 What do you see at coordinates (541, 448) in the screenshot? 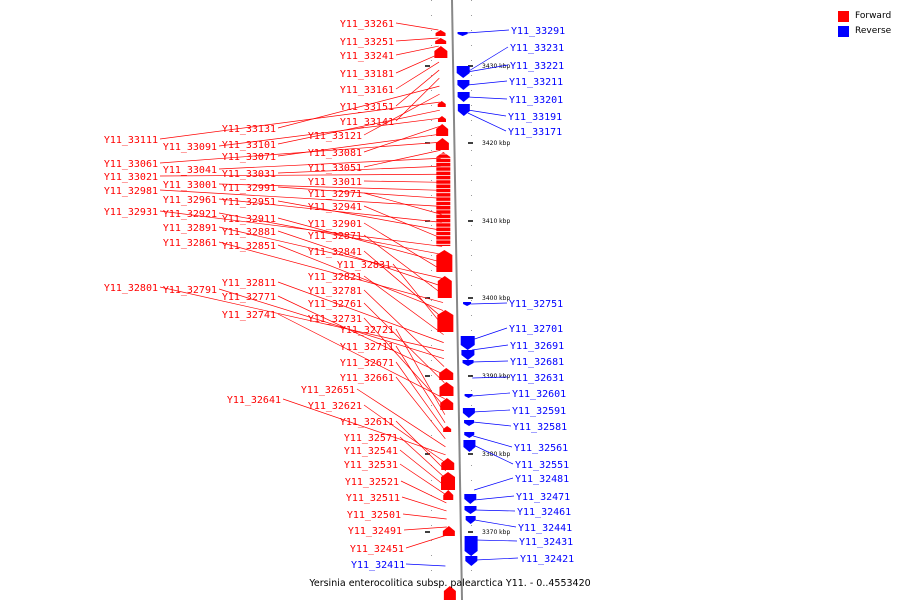
I see `reverse-gene-label: Y11_32561` at bounding box center [541, 448].